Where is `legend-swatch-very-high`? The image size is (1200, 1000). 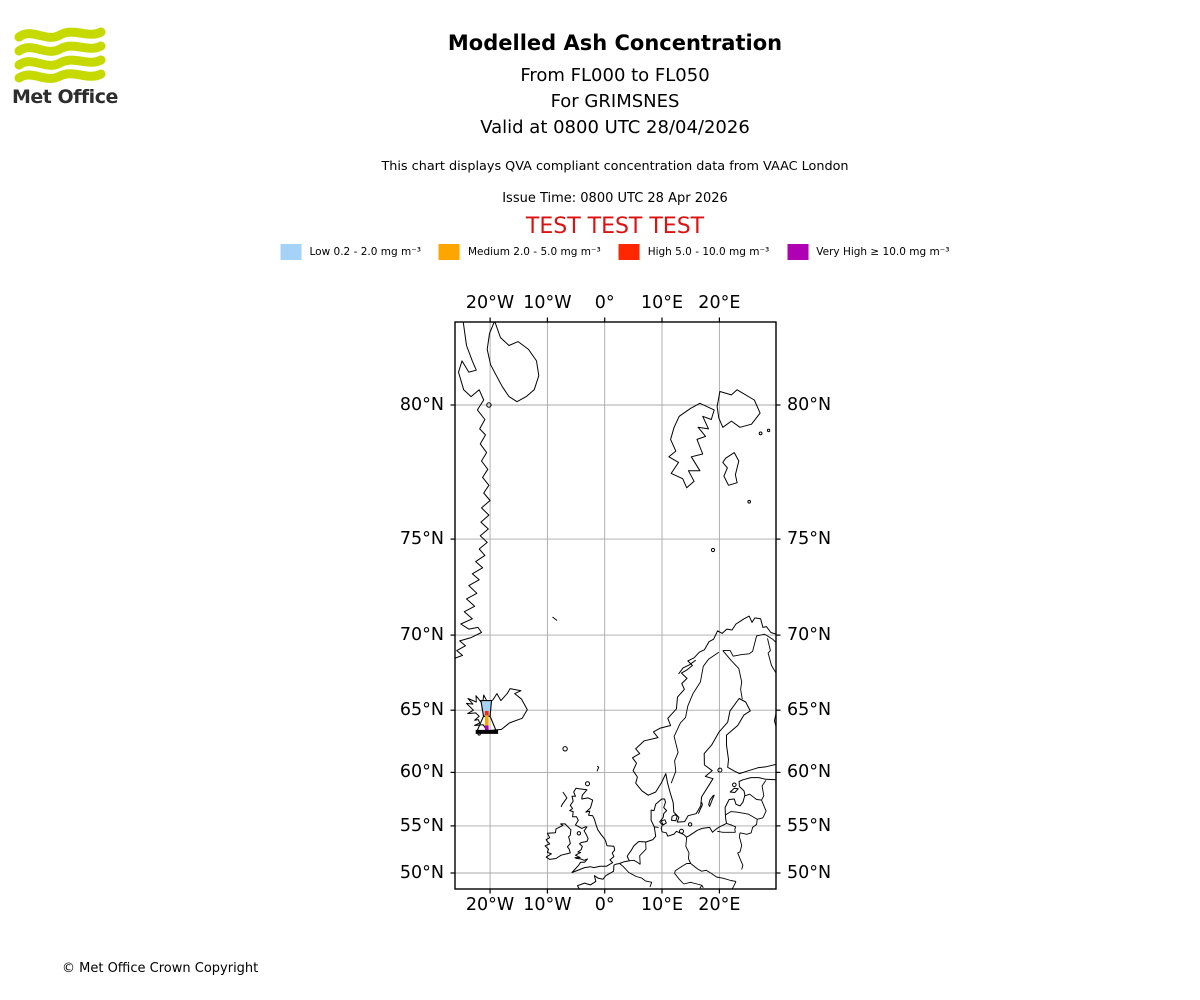
legend-swatch-very-high is located at coordinates (798, 252).